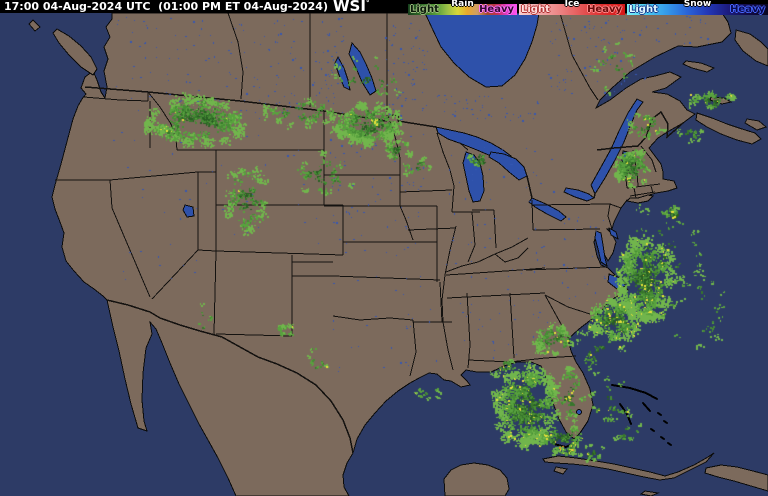  What do you see at coordinates (367, 3) in the screenshot?
I see `wsi-logo-degree: °` at bounding box center [367, 3].